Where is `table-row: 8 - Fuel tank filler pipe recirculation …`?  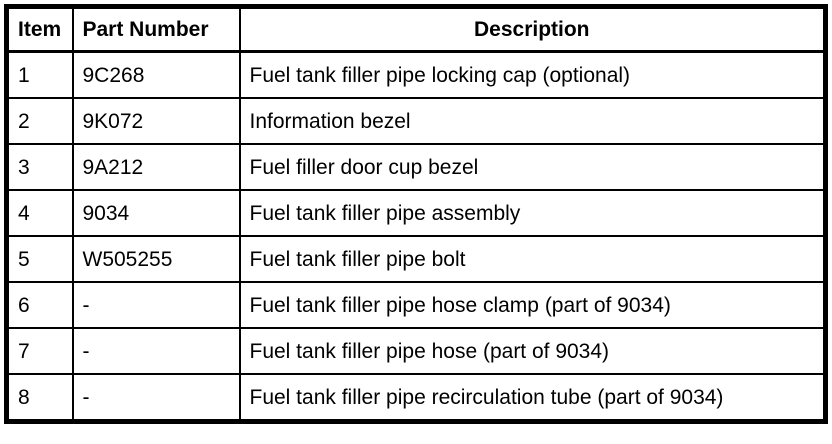
table-row: 8 - Fuel tank filler pipe recirculation … is located at coordinates (416, 398).